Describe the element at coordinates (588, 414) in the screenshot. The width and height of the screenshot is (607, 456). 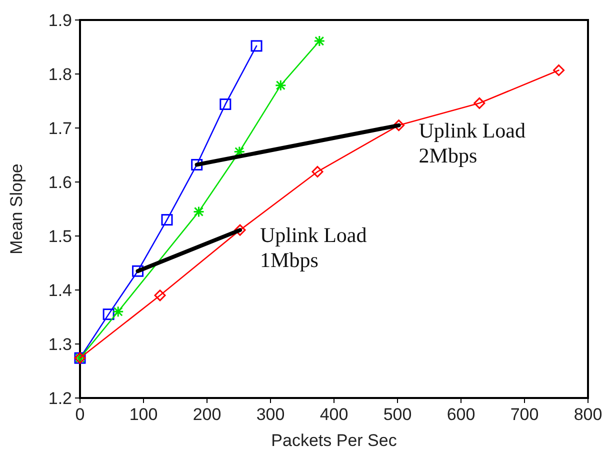
I see `x-tick-label: 800` at that location.